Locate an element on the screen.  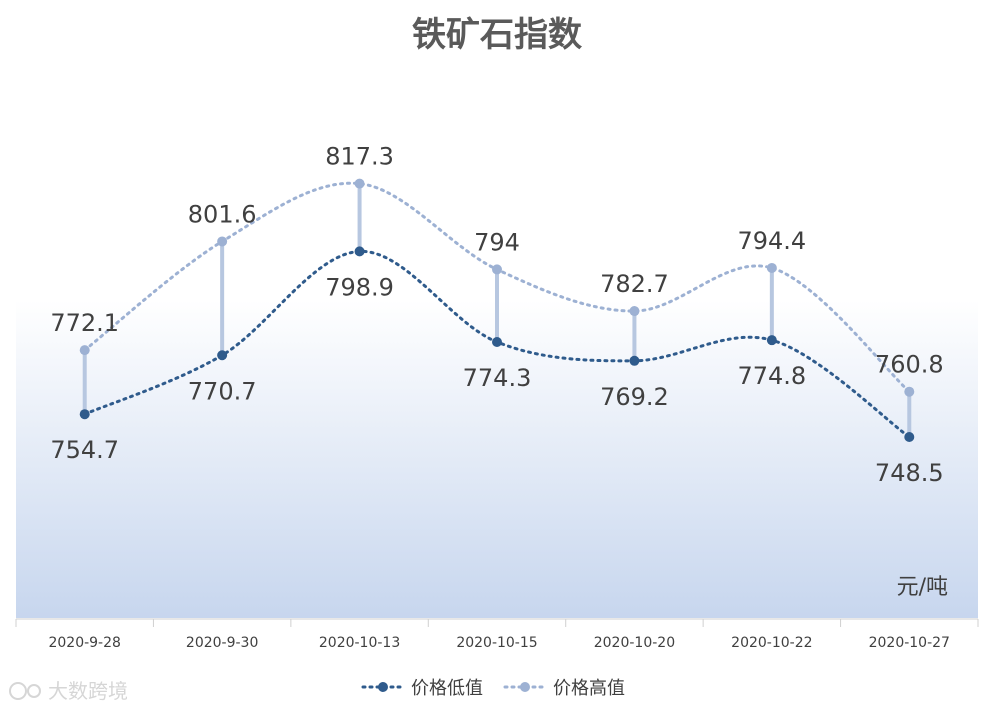
data-label-high: 794 is located at coordinates (497, 242).